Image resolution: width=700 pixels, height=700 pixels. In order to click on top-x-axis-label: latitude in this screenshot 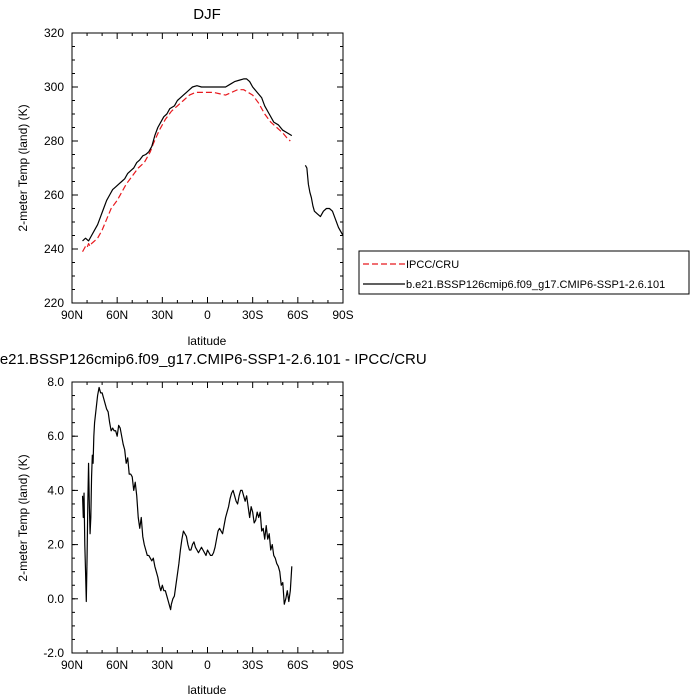, I will do `click(207, 341)`.